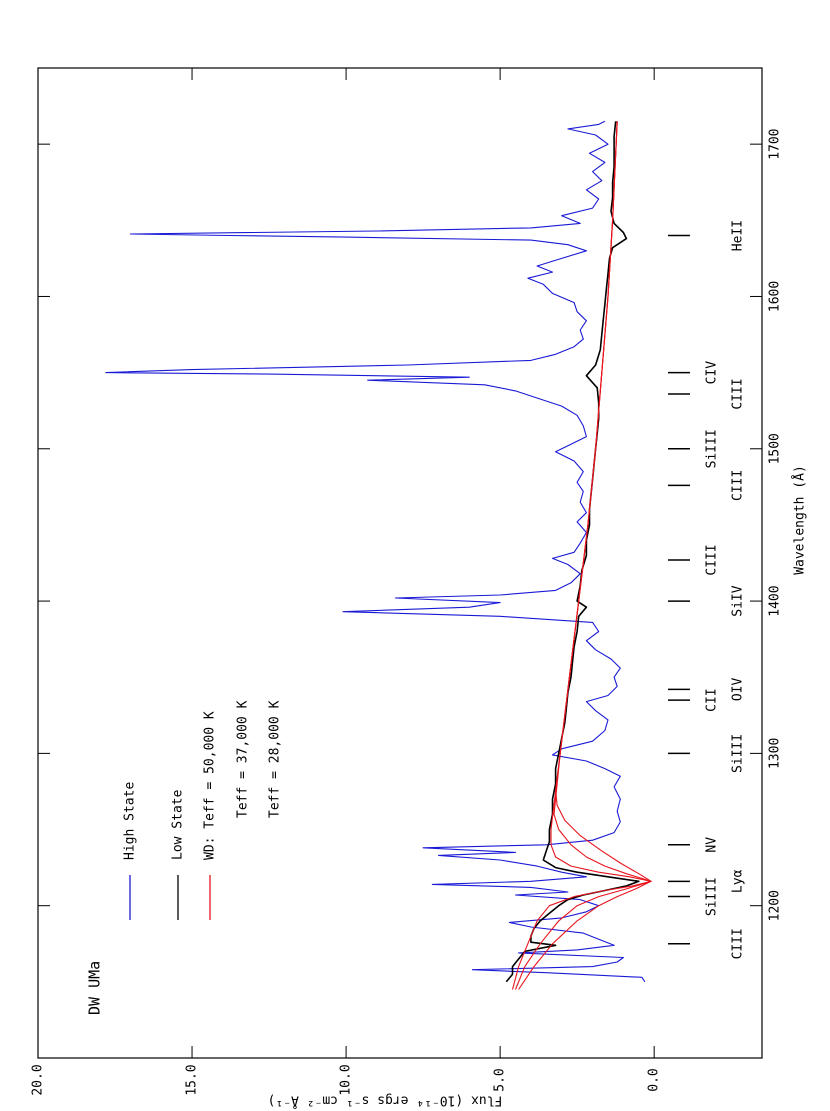 This screenshot has height=1111, width=830. I want to click on x-tick-label: 1500, so click(775, 448).